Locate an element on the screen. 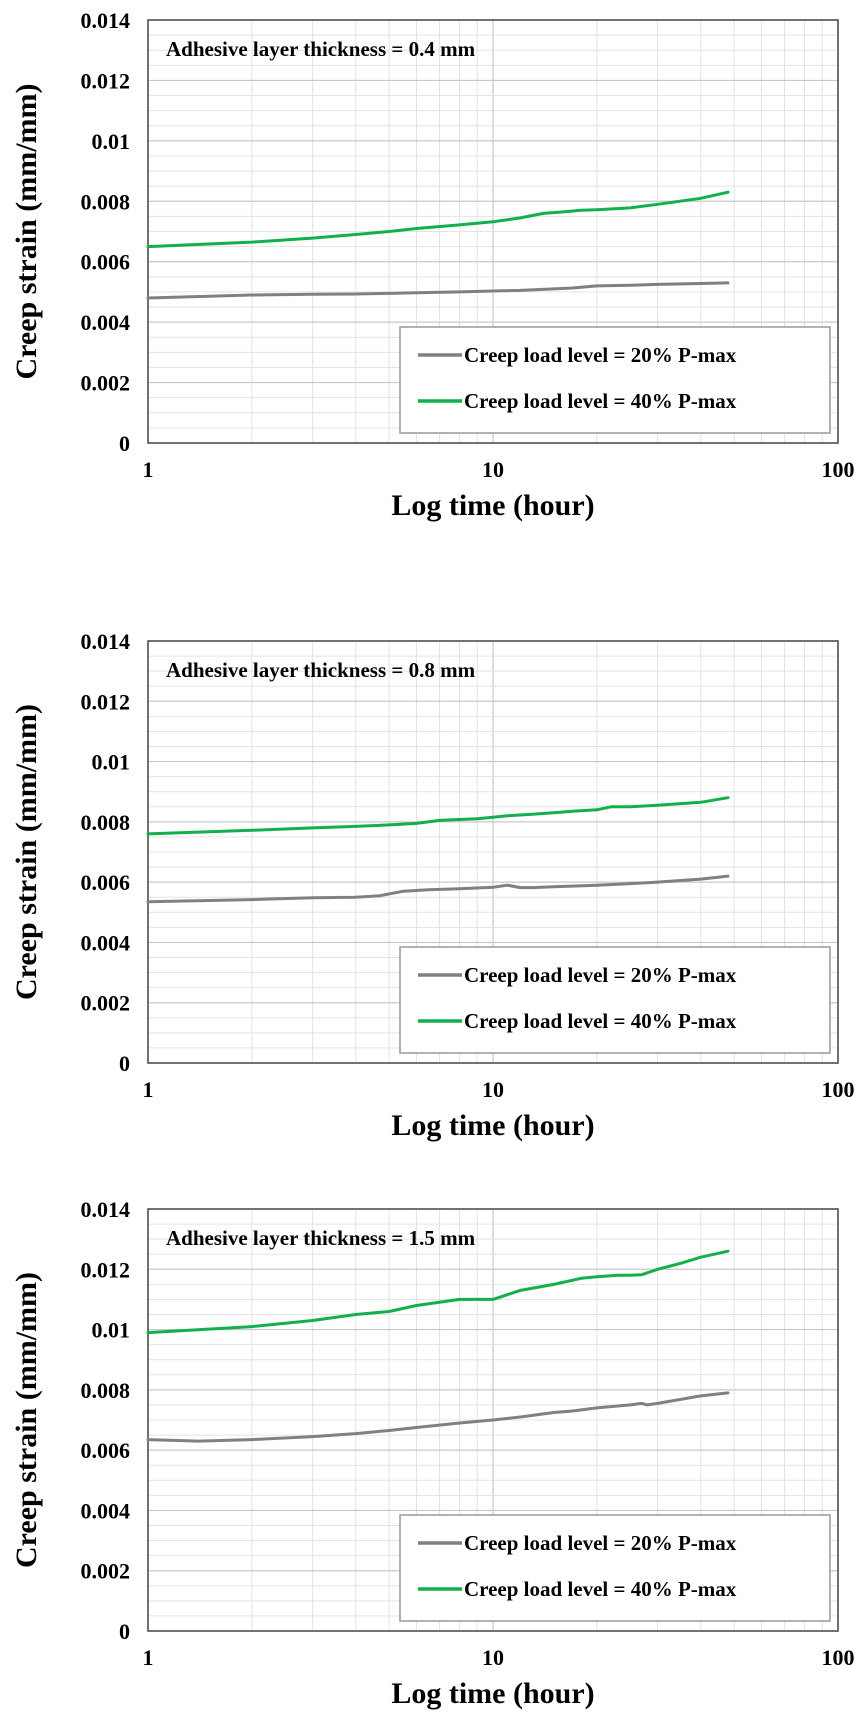 This screenshot has width=861, height=1719. thickness-annotation: Adhesive layer thickness = 0.8 mm is located at coordinates (321, 670).